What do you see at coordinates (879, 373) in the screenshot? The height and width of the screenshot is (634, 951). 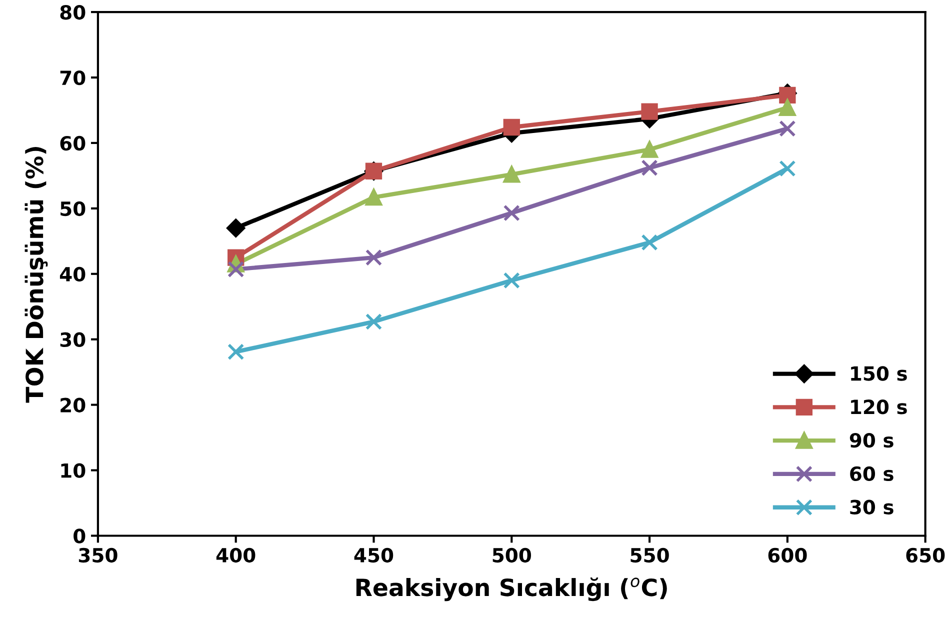 I see `legend-label: 150 s` at bounding box center [879, 373].